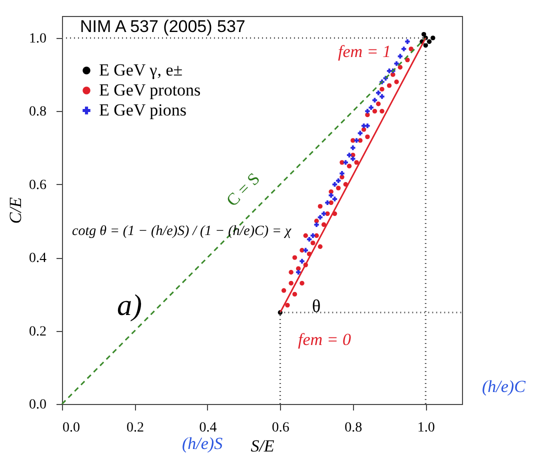 The width and height of the screenshot is (540, 458). I want to click on x-tick-label: 0.0, so click(71, 428).